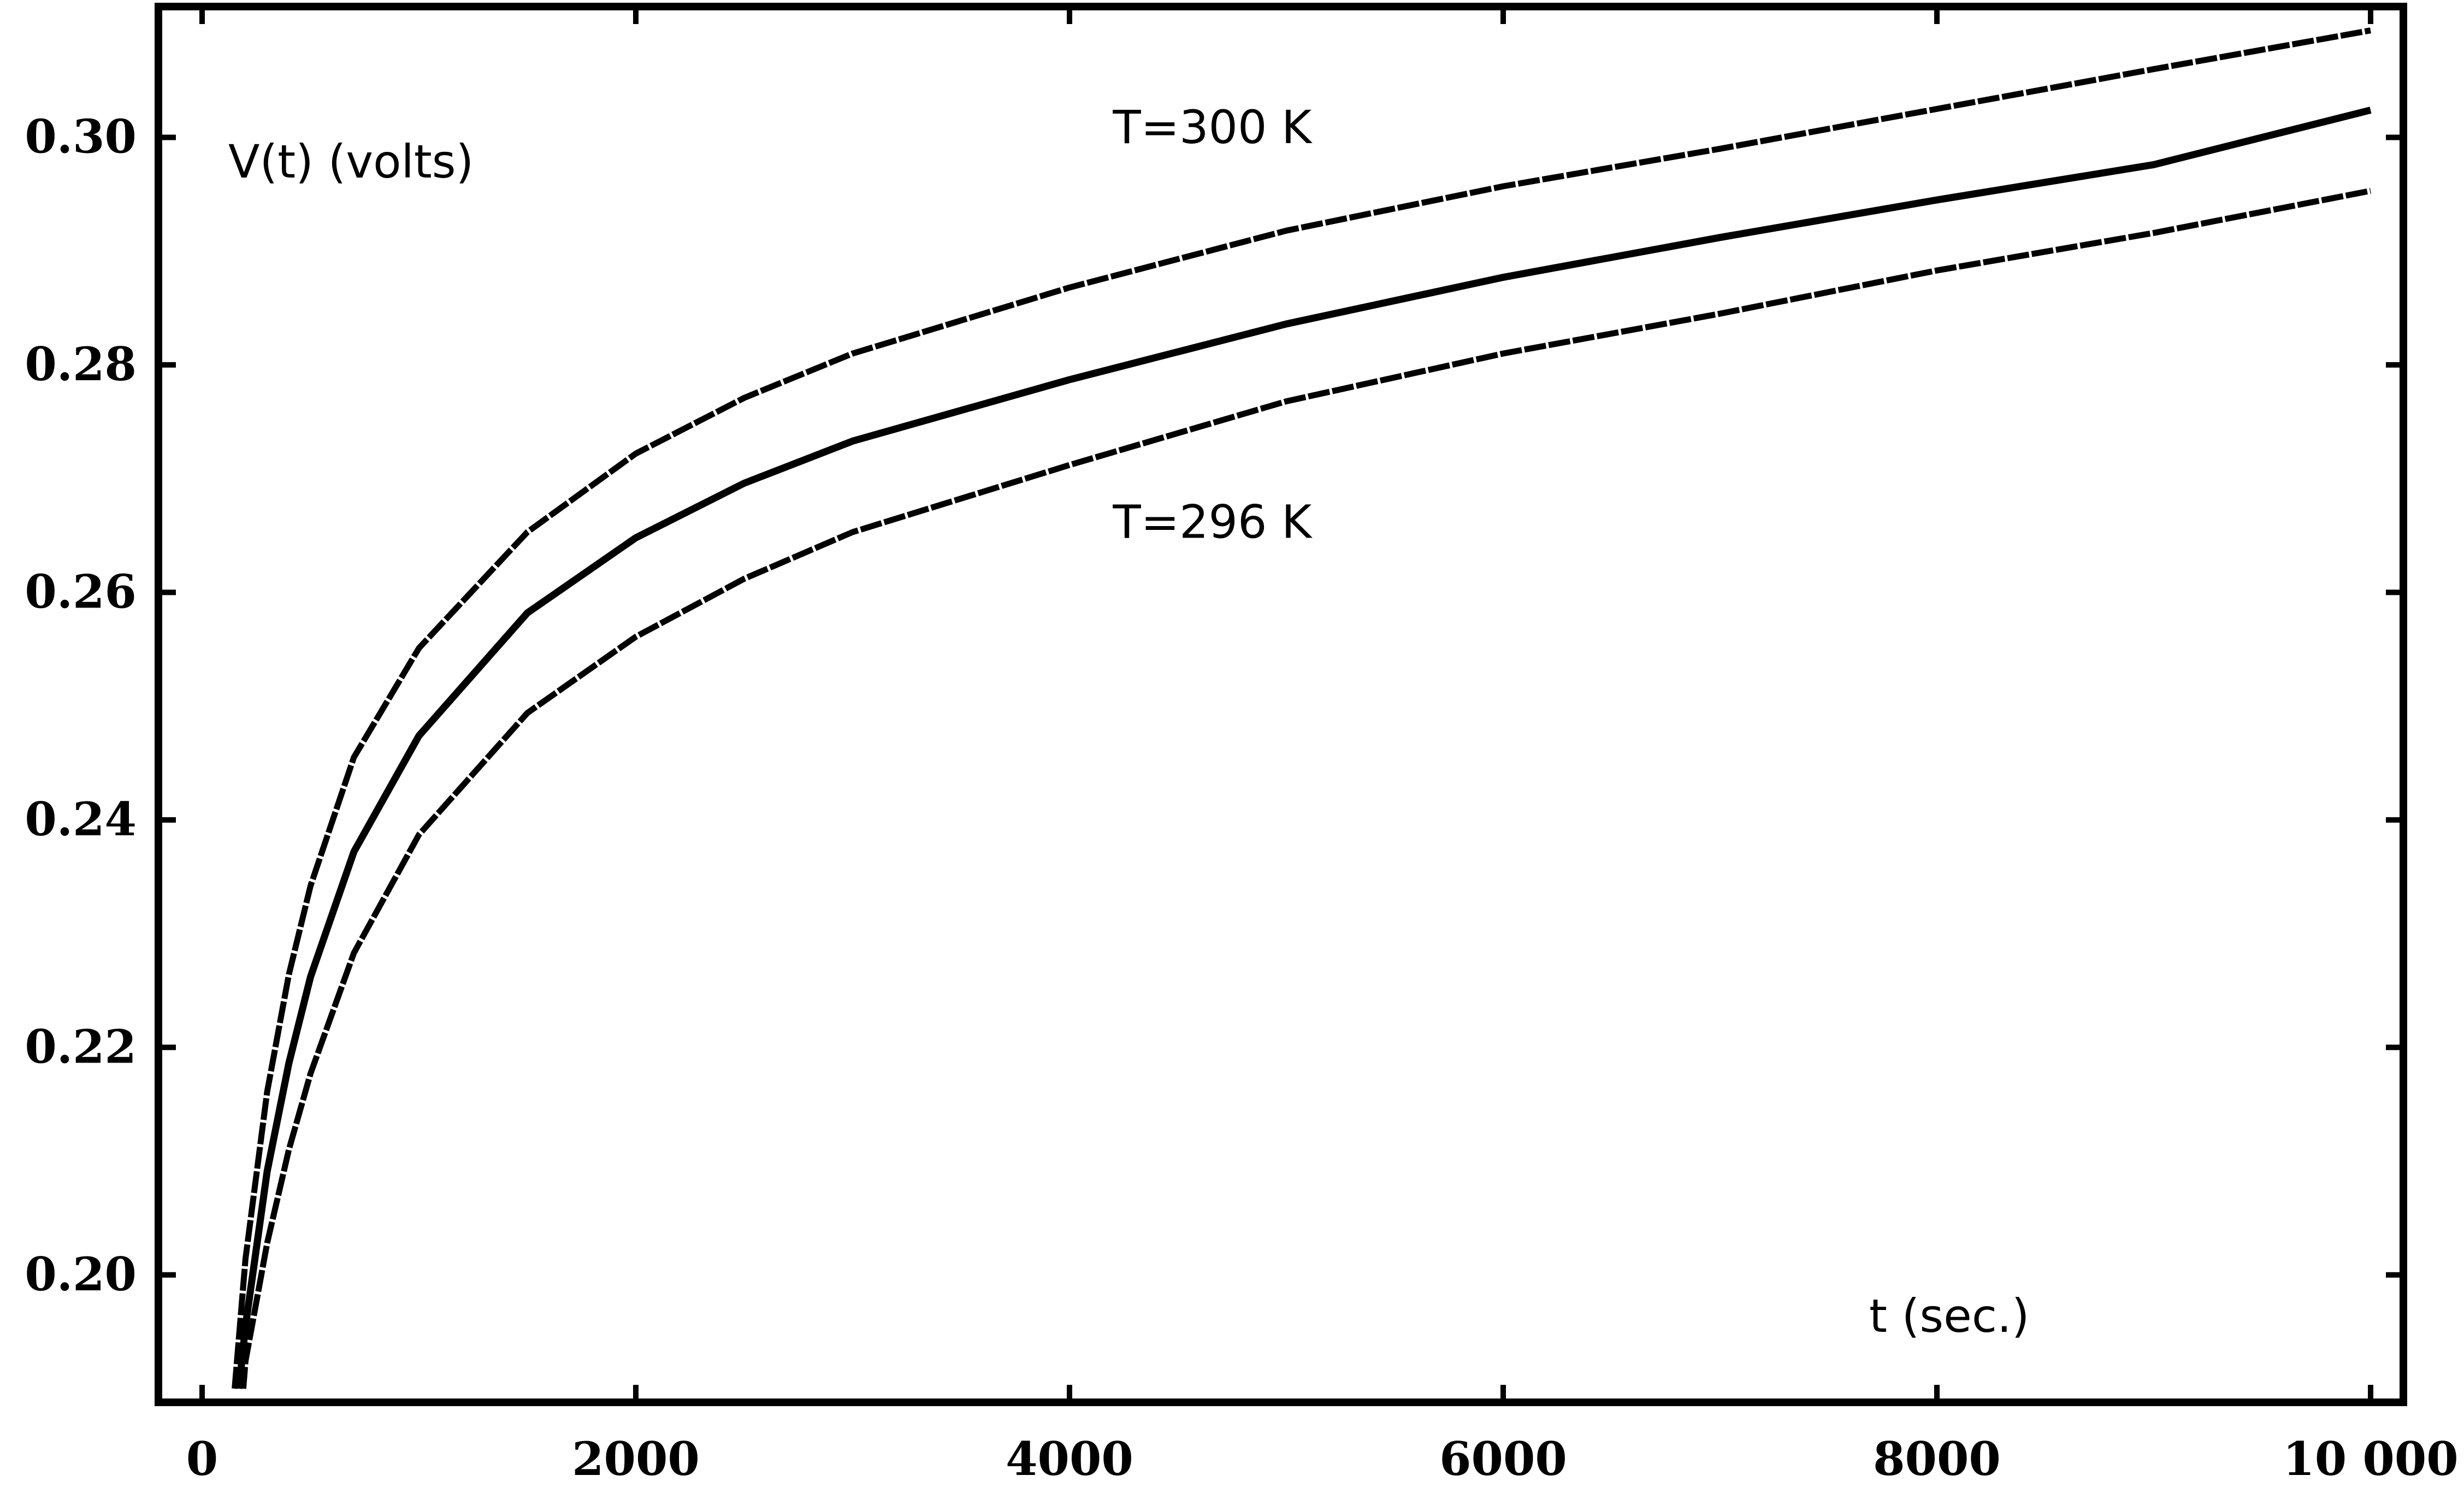 This screenshot has width=2464, height=1493. Describe the element at coordinates (81, 591) in the screenshot. I see `y-tick-label: 0.26` at that location.